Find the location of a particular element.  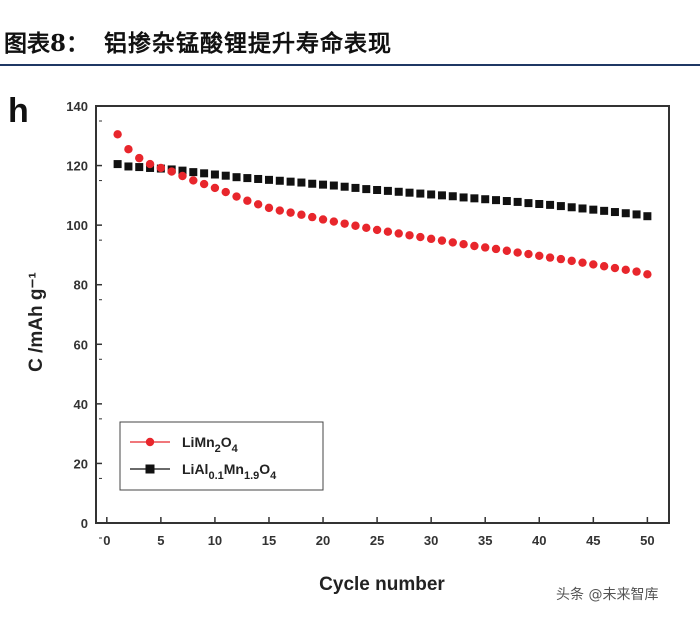

y-axis-title: C /mAh g⁻¹ is located at coordinates (36, 322).